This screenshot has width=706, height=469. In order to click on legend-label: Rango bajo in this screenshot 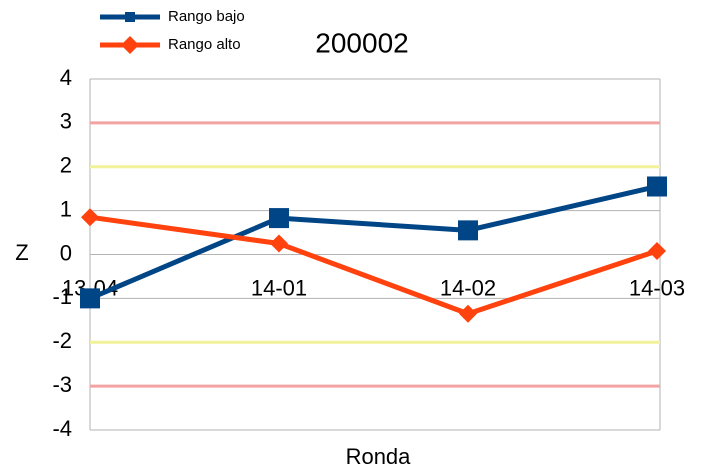, I will do `click(206, 16)`.